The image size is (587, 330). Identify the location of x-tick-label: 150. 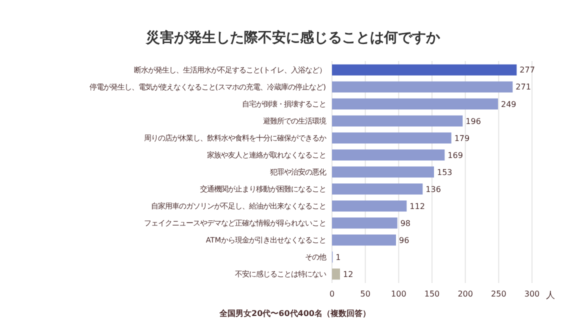
(432, 294).